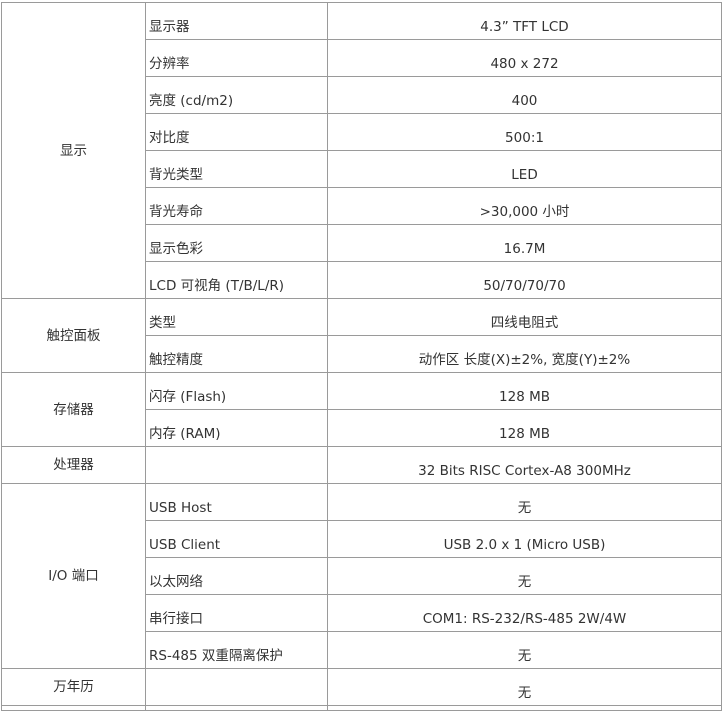 The height and width of the screenshot is (711, 723). What do you see at coordinates (73, 576) in the screenshot?
I see `group-label: I/O 端口` at bounding box center [73, 576].